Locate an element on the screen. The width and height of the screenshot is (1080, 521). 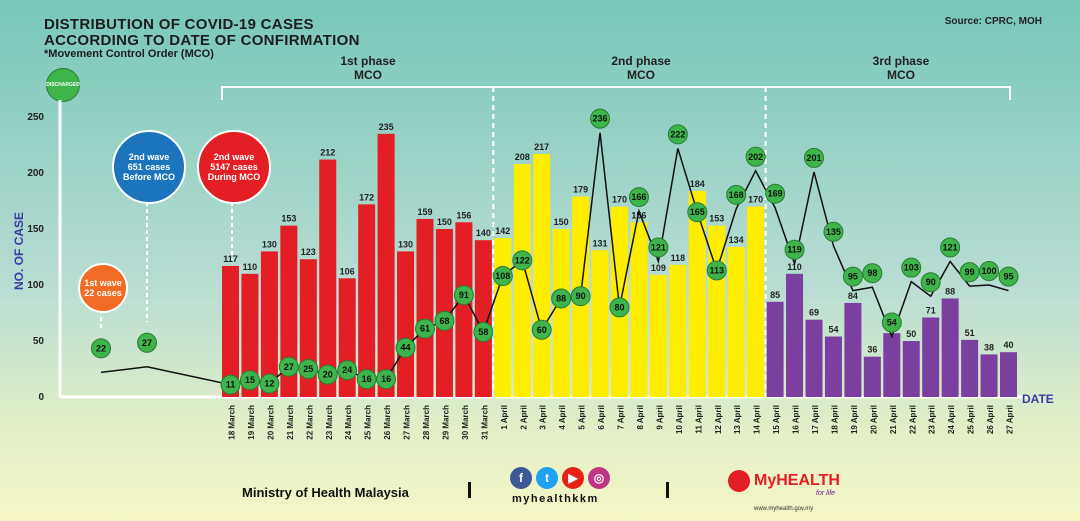
x-tick-label: 19 April is located at coordinates (854, 419).